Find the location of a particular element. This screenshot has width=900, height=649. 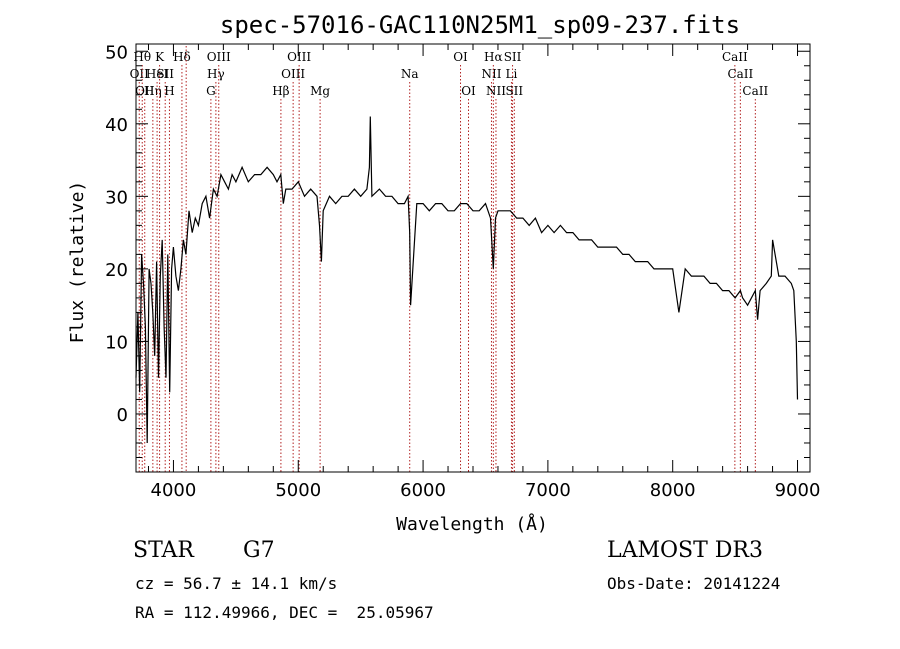

x-tick-label: 9000 is located at coordinates (798, 490).